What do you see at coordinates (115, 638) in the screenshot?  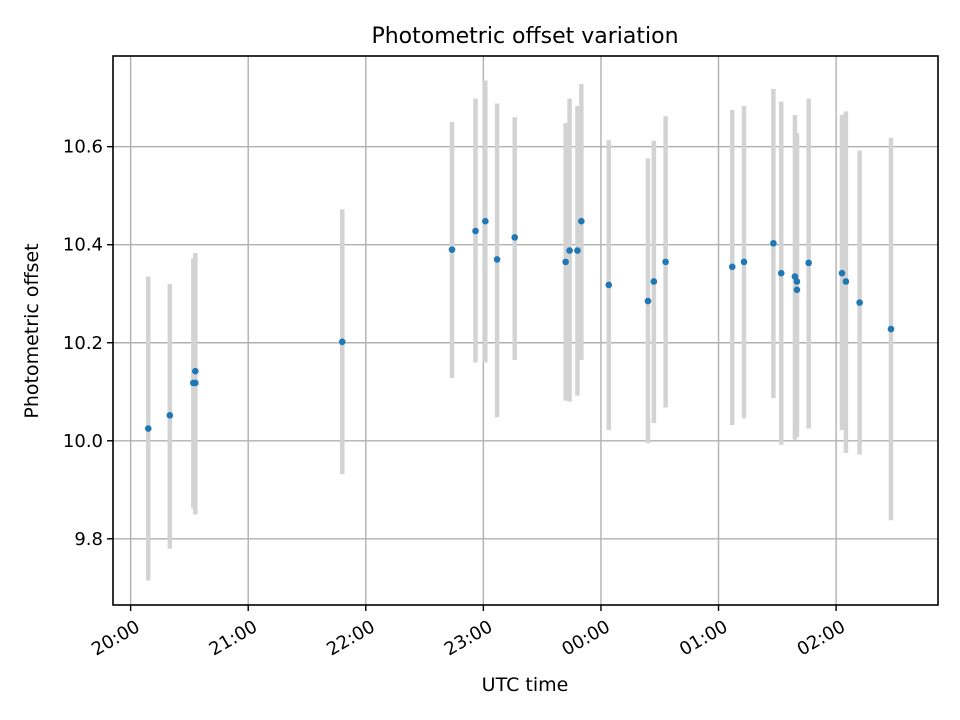 I see `x-tick-label: 20:00` at bounding box center [115, 638].